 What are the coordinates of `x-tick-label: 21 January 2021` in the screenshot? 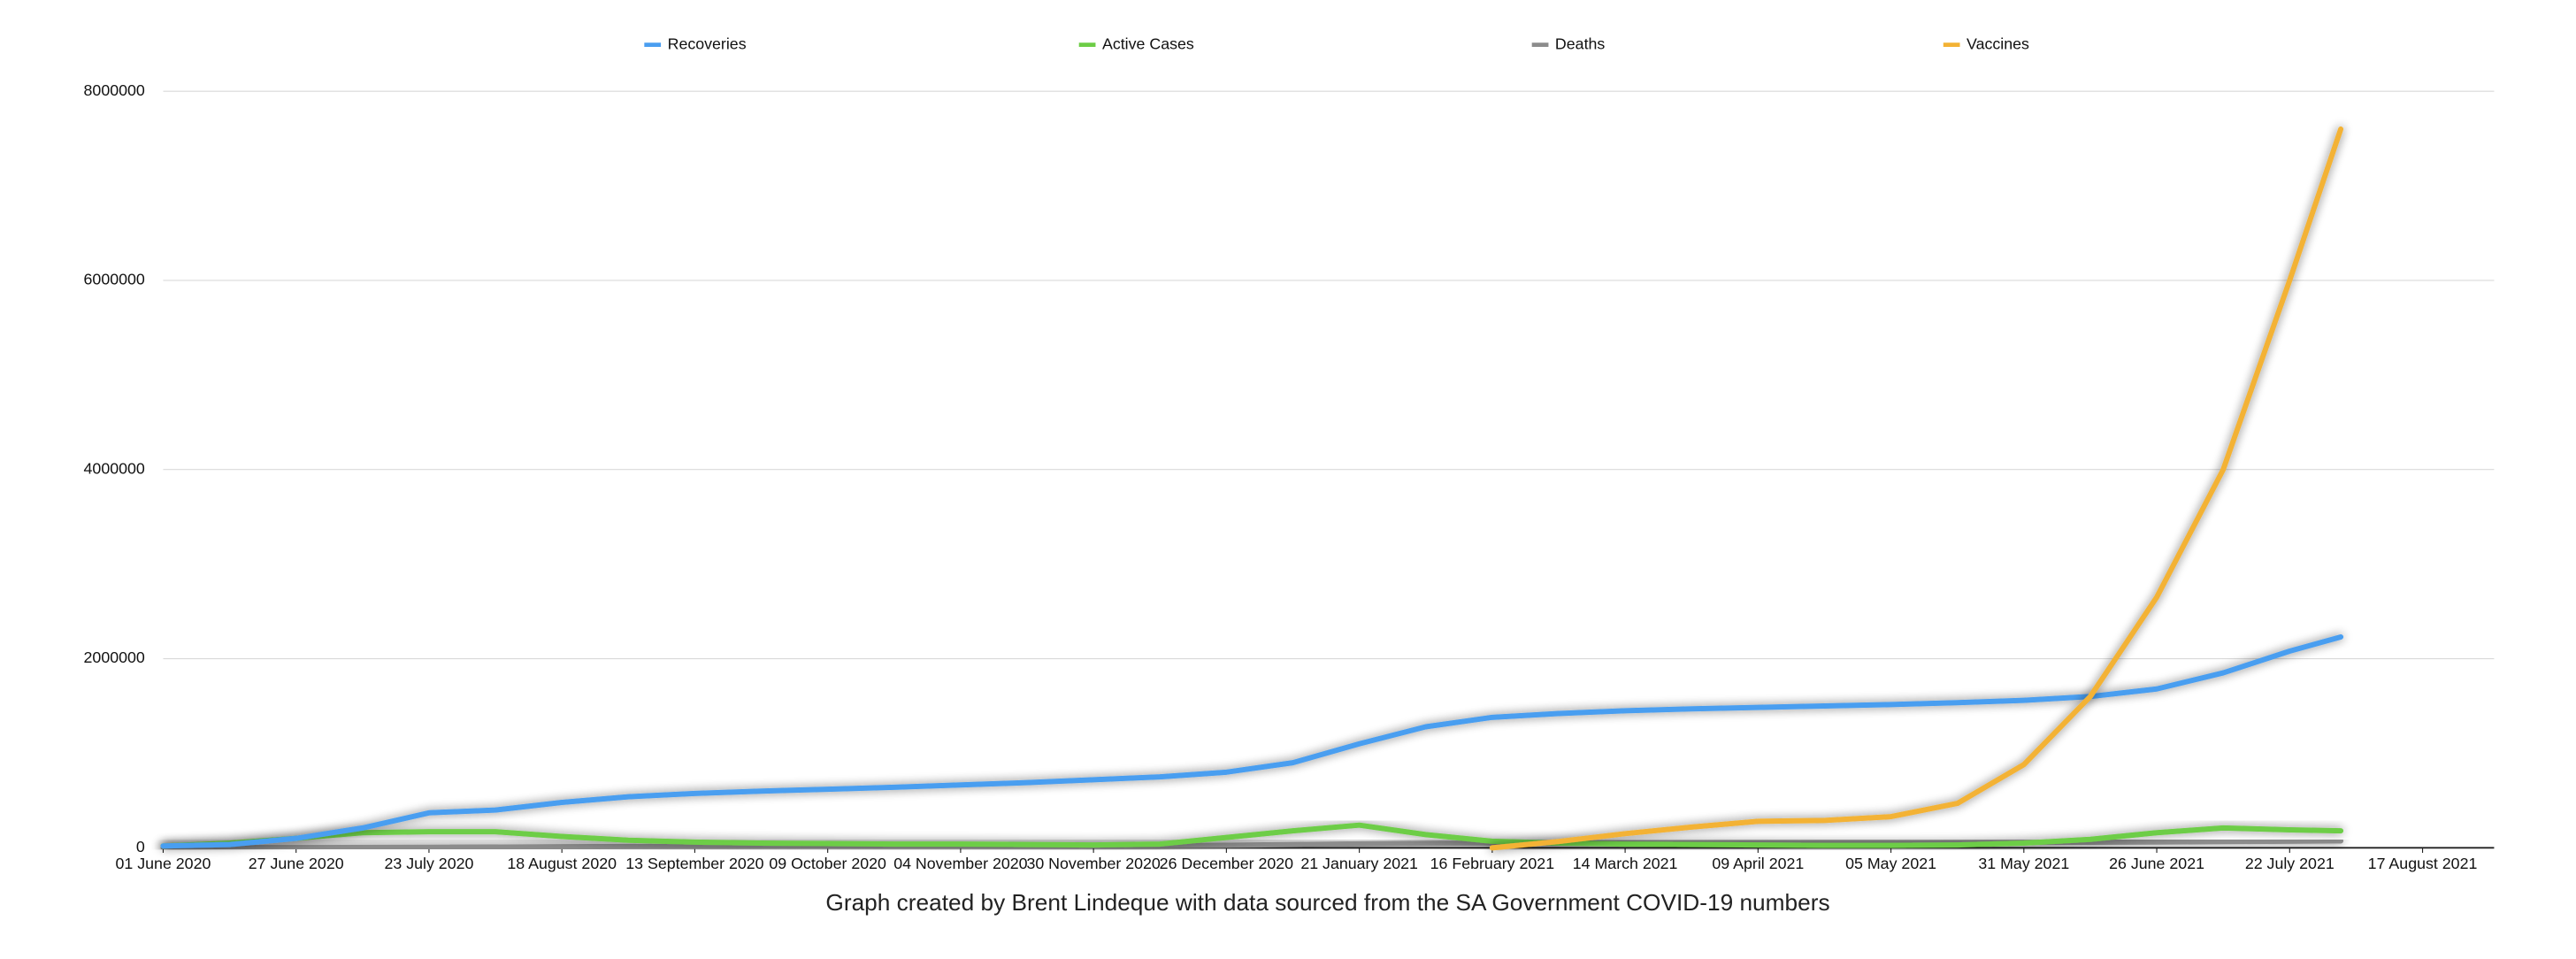 It's located at (1359, 863).